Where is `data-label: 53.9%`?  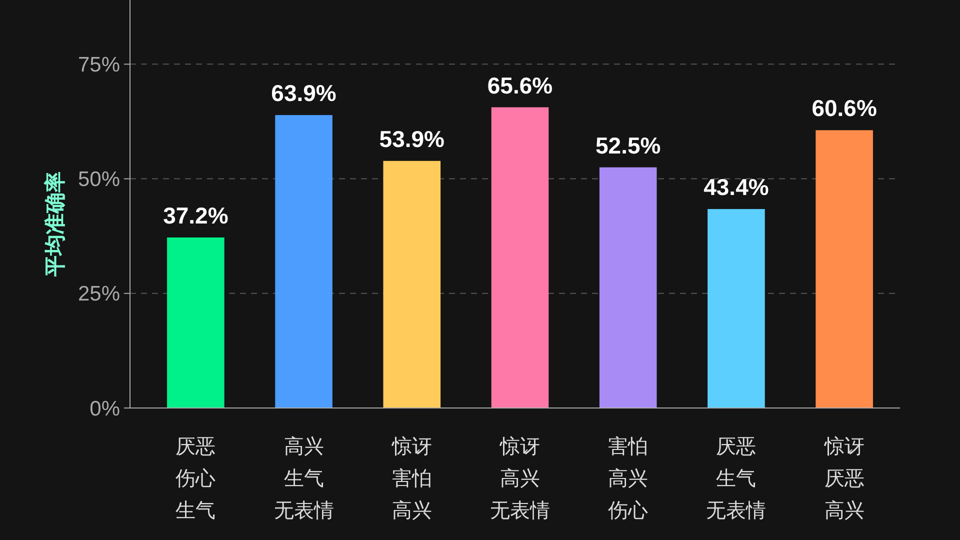 data-label: 53.9% is located at coordinates (411, 139).